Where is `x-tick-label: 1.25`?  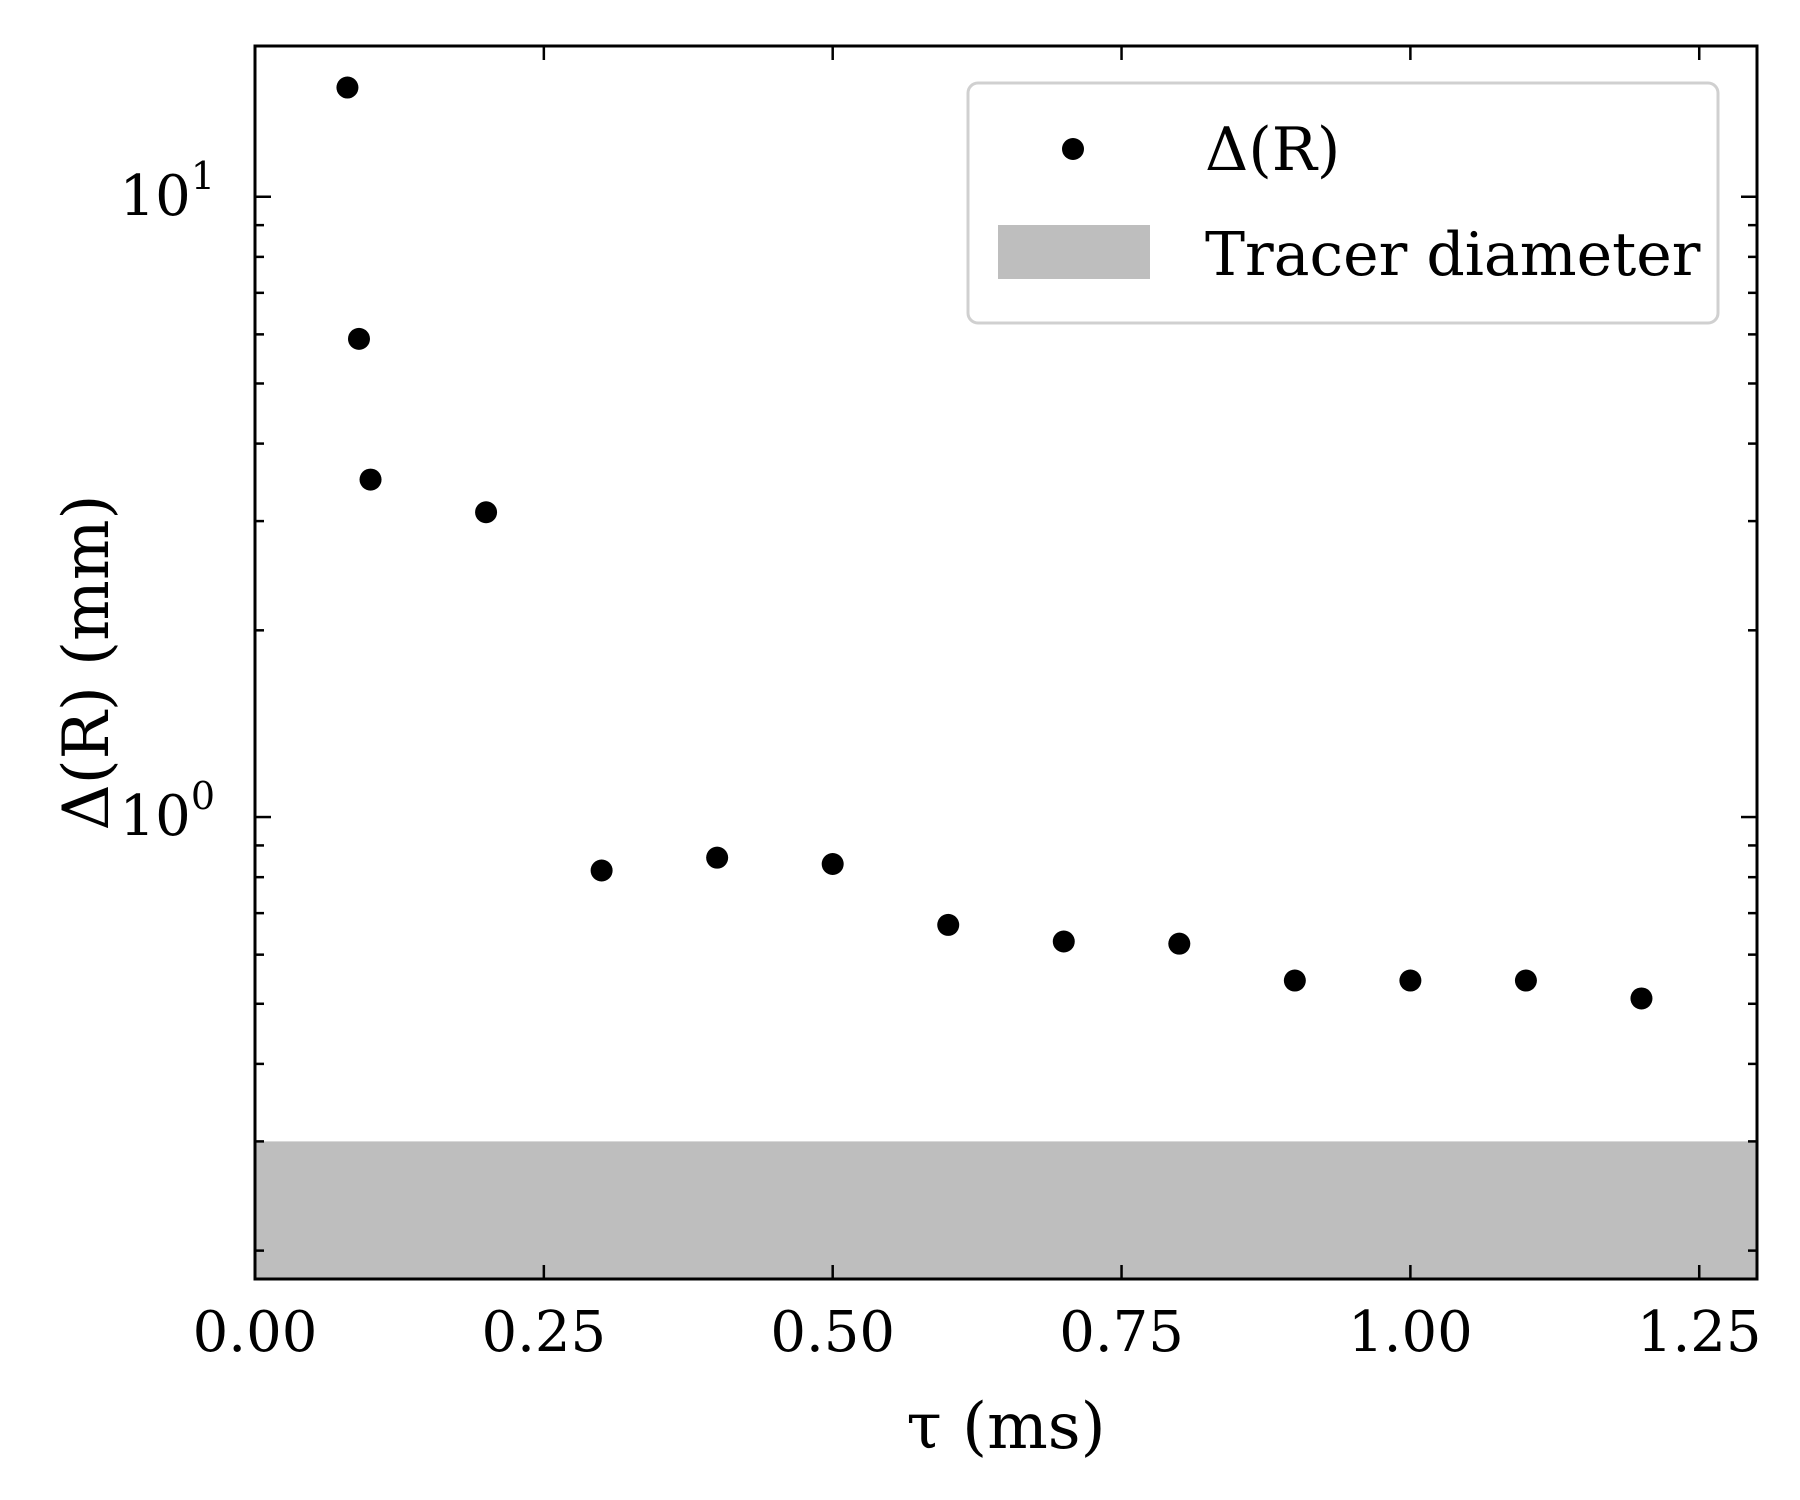 x-tick-label: 1.25 is located at coordinates (1699, 1332).